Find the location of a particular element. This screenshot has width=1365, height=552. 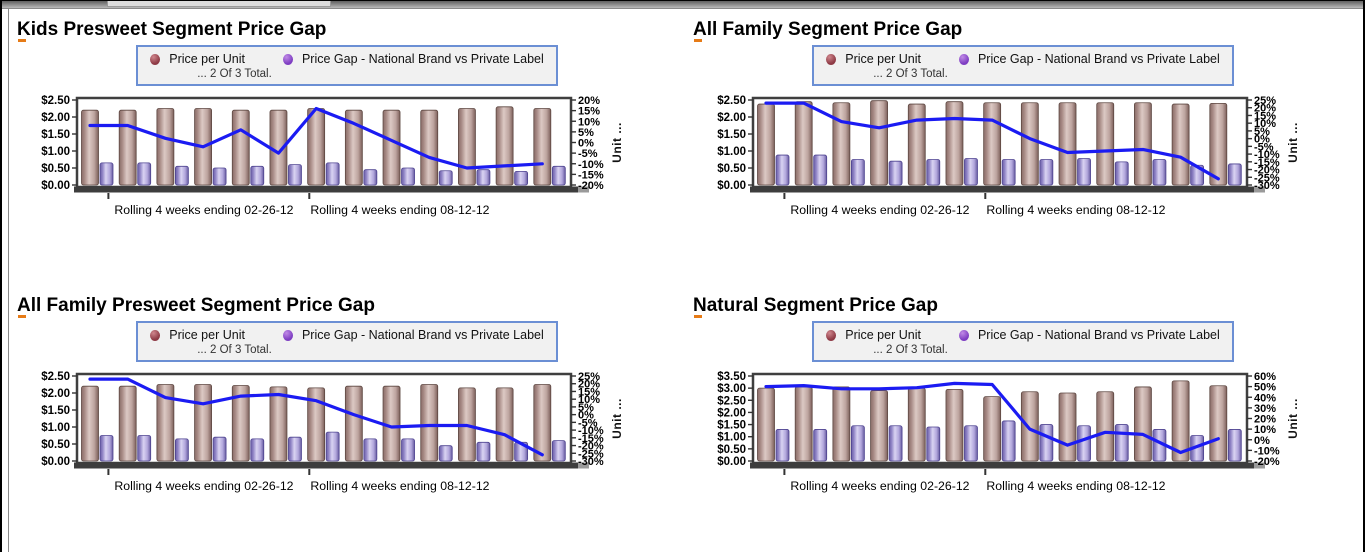

right-axis-tick-label: -30% is located at coordinates (591, 462).